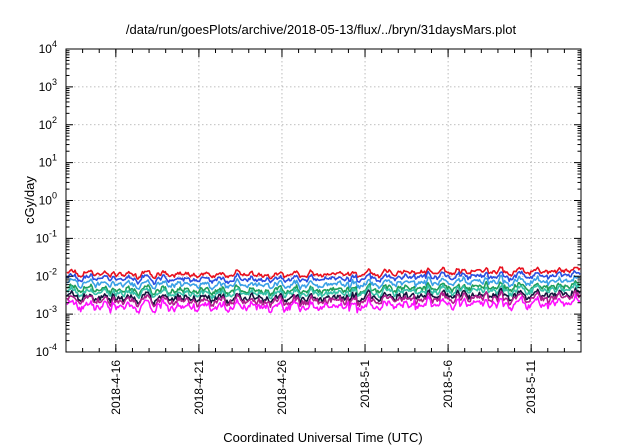 The image size is (640, 448). I want to click on x-tick-label: 2018-5-11, so click(531, 387).